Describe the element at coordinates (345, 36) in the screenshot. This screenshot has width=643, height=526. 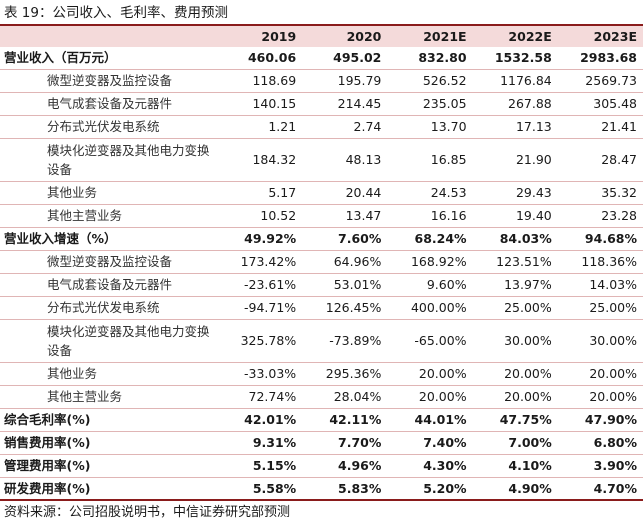
I see `column-header: 2020` at that location.